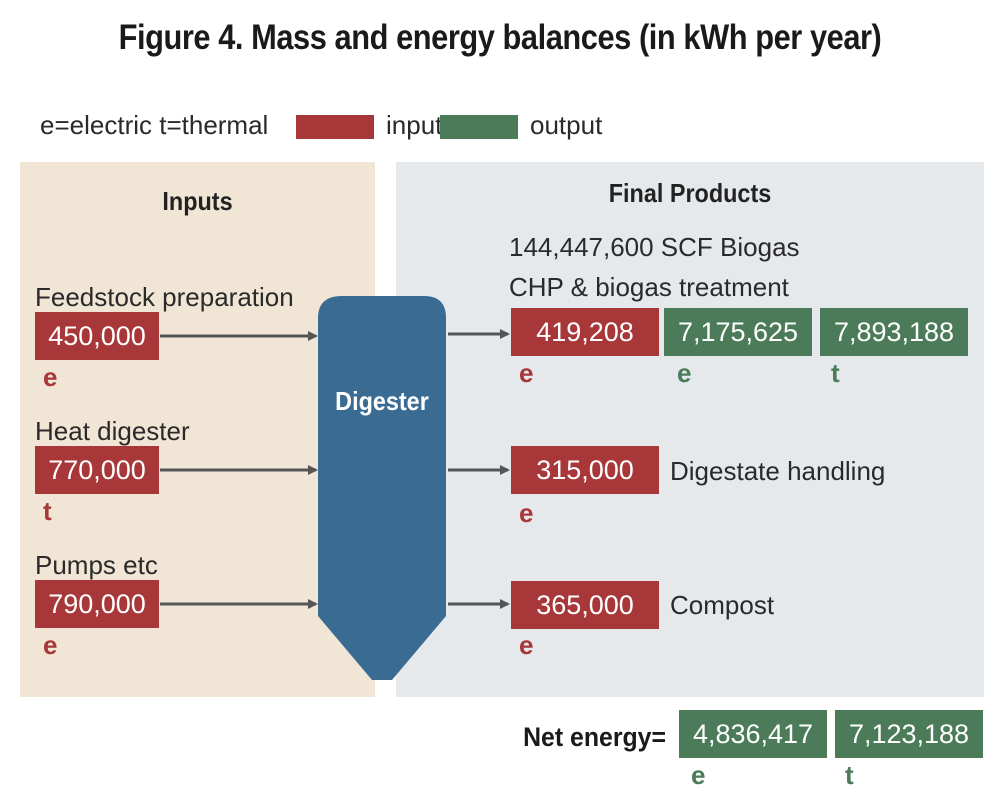  I want to click on legend-input-label: input, so click(414, 125).